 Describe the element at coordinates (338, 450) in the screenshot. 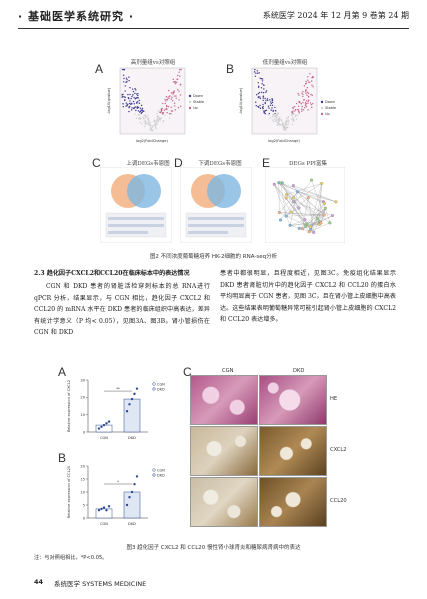

I see `histology-row-cxcl2: CXCL2` at that location.